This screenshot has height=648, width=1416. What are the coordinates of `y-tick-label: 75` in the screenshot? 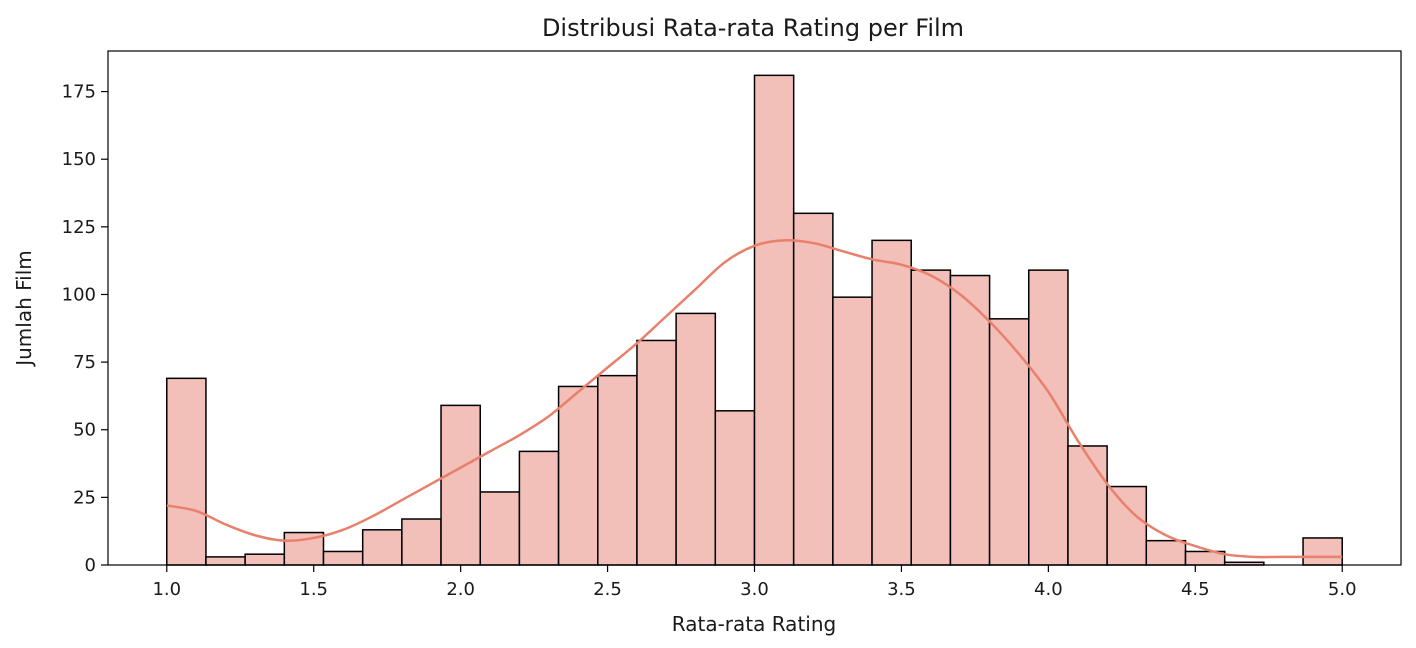 It's located at (84, 362).